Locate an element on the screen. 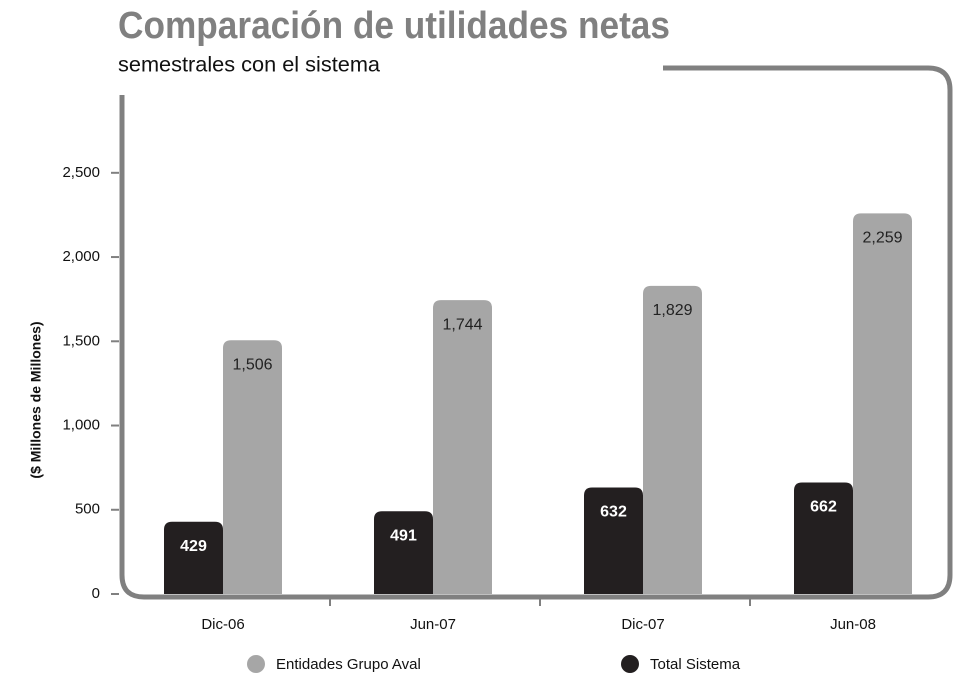 This screenshot has height=680, width=953. data-label: 1,829 is located at coordinates (672, 310).